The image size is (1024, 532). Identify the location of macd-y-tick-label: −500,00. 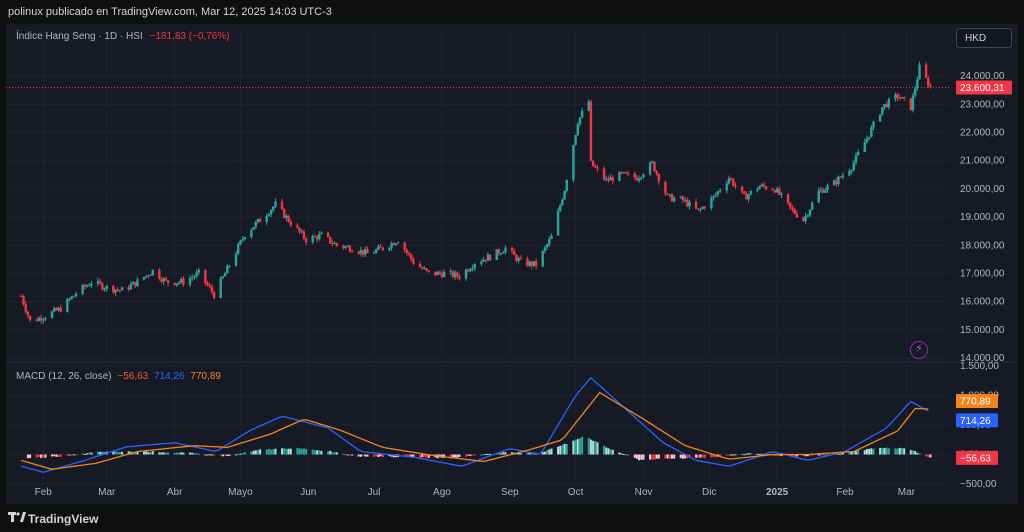
(978, 484).